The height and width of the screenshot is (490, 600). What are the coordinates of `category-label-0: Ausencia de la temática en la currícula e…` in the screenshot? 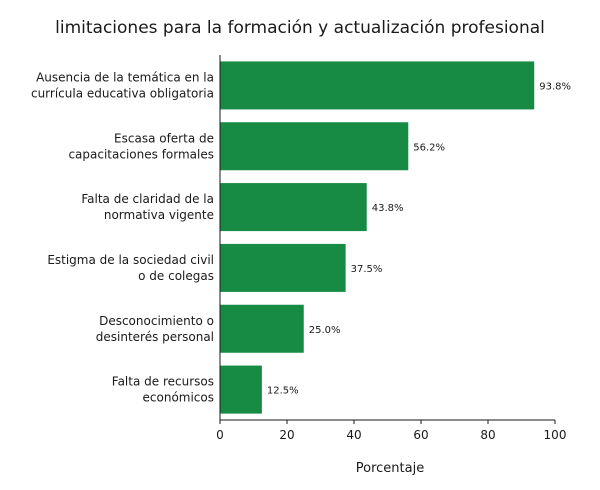 It's located at (122, 85).